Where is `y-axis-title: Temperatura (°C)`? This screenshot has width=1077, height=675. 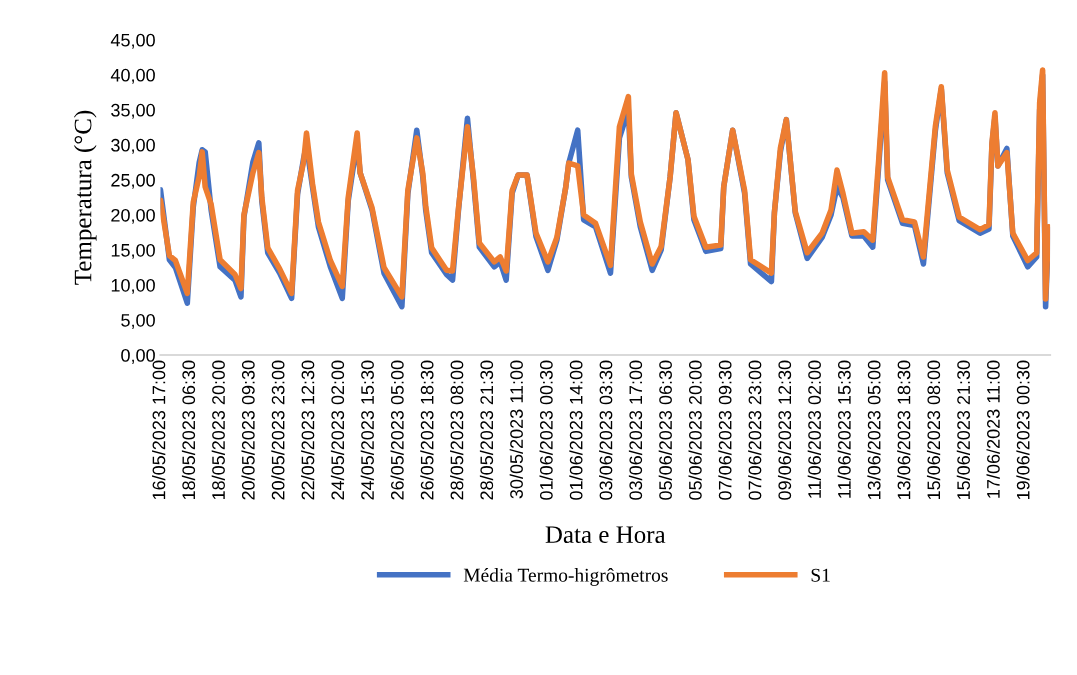
y-axis-title: Temperatura (°C) is located at coordinates (85, 197).